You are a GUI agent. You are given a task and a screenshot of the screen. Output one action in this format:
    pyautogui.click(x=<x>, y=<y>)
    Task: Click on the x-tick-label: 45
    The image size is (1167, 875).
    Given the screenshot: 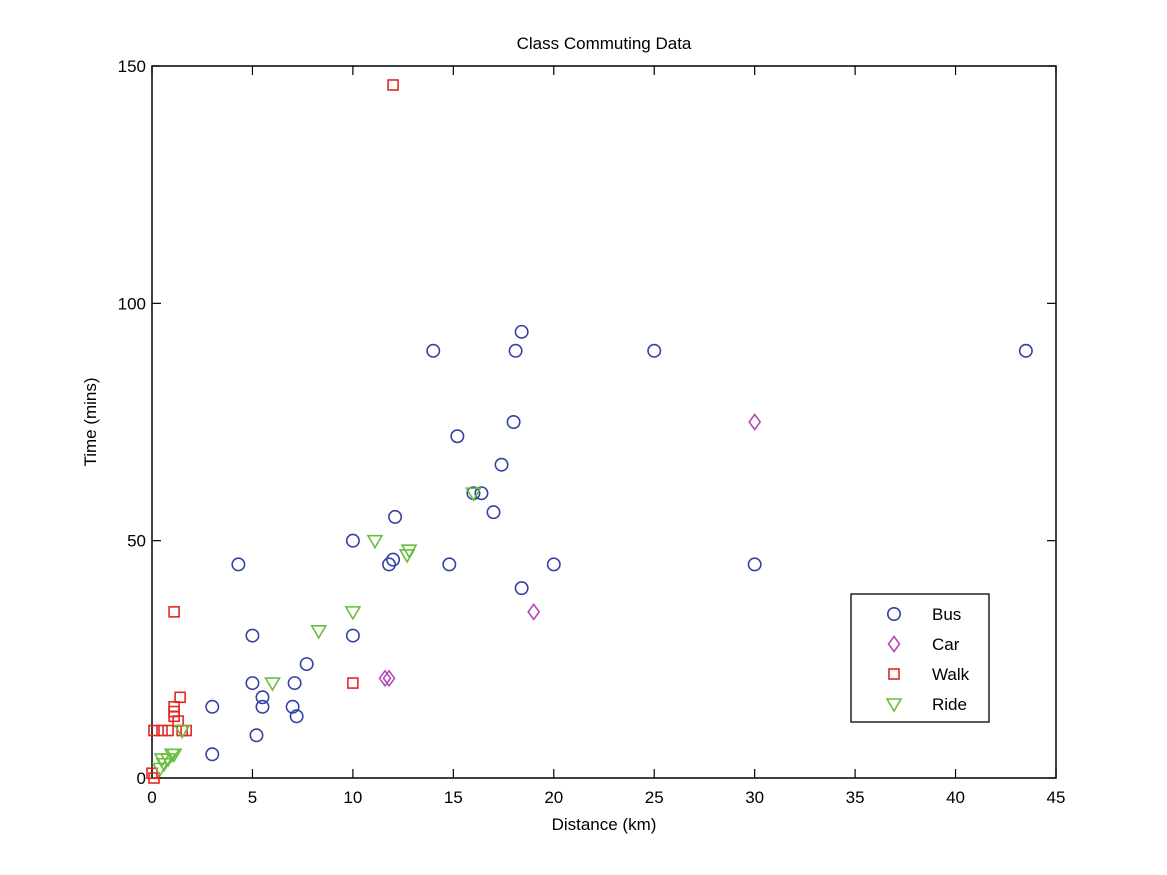 What is the action you would take?
    pyautogui.click(x=1056, y=797)
    